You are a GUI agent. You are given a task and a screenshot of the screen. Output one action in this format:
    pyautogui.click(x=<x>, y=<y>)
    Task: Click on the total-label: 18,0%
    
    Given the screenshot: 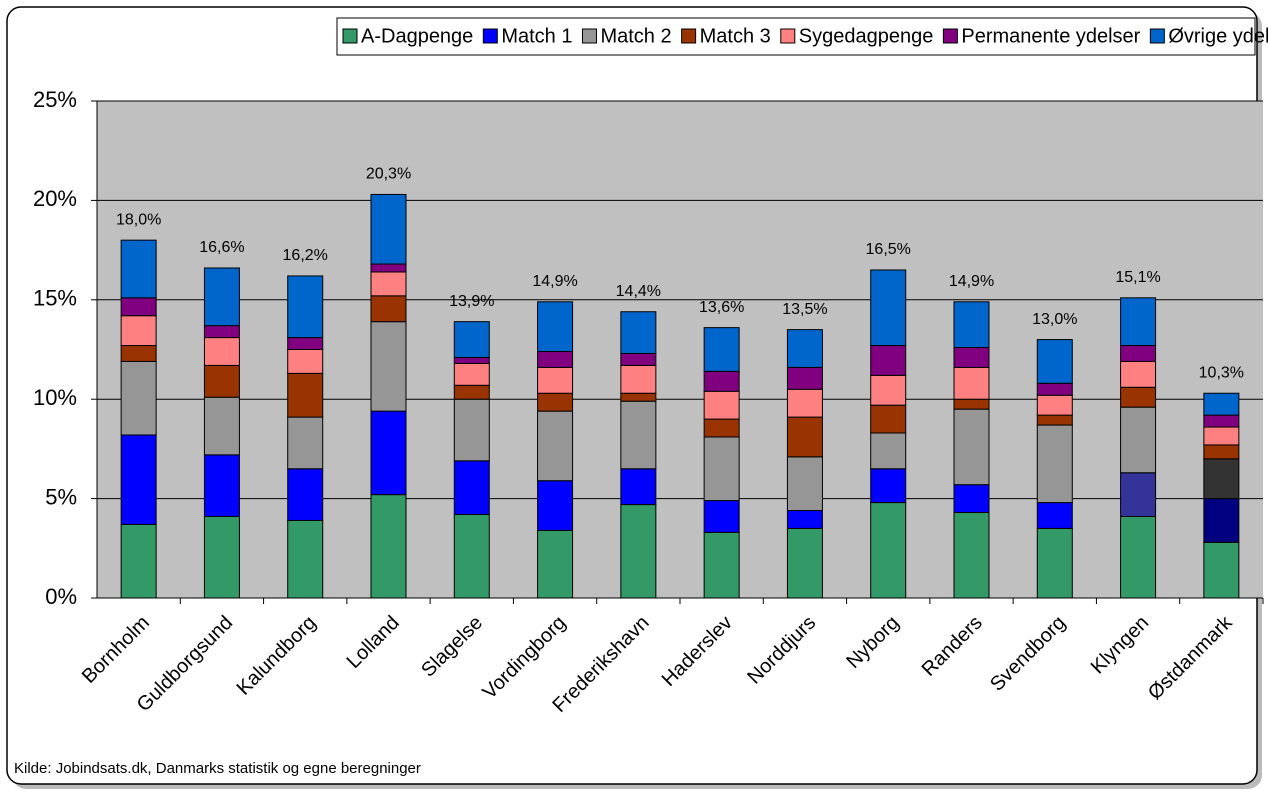 What is the action you would take?
    pyautogui.click(x=138, y=219)
    